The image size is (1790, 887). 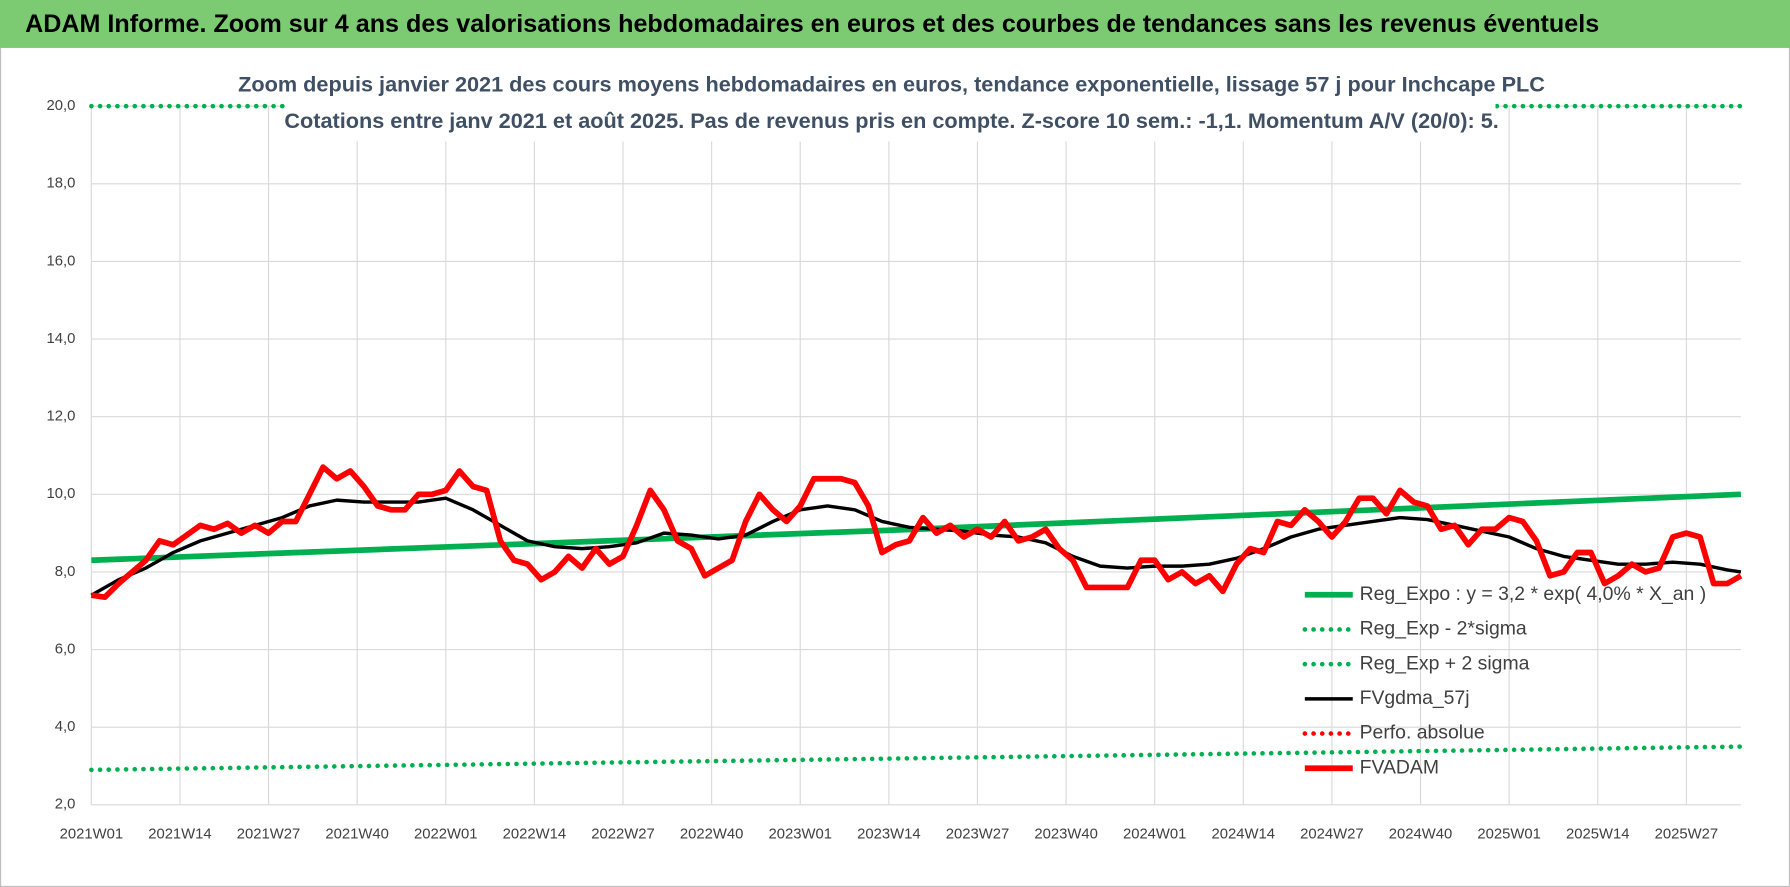 What do you see at coordinates (445, 834) in the screenshot?
I see `x-tick-label: 2022W01` at bounding box center [445, 834].